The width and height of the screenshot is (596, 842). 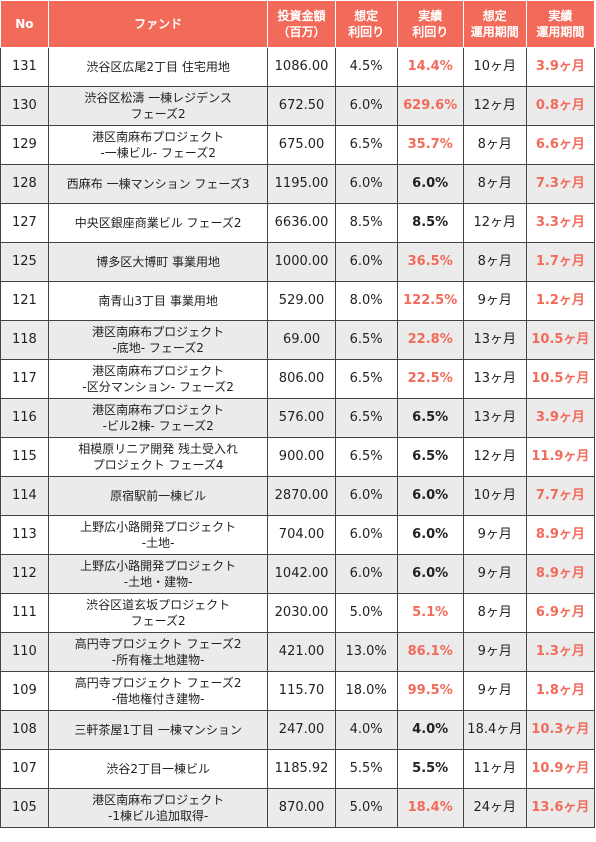 I want to click on cell-actual-period: 13.6ヶ月, so click(x=560, y=808).